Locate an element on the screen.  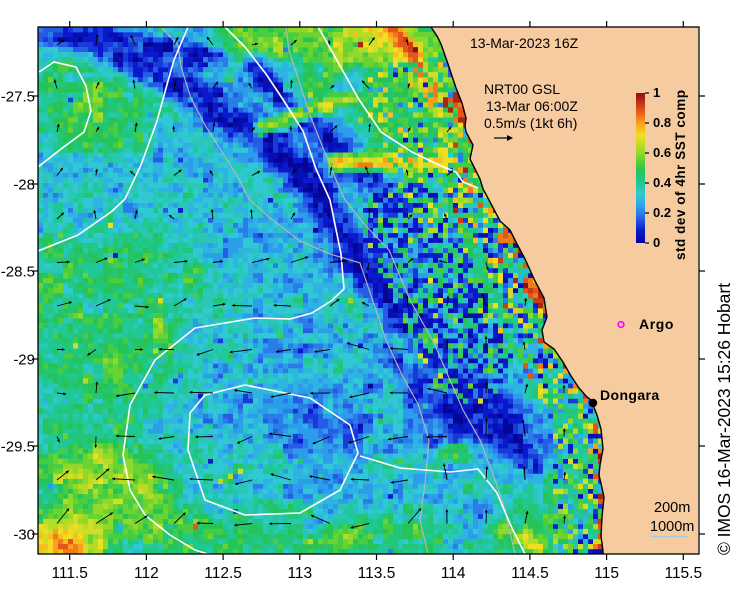
svg-text:© IMOS 16-Mar-2023 15:26 Hobar: © IMOS 16-Mar-2023 15:26 Hobart is located at coordinates (724, 419).